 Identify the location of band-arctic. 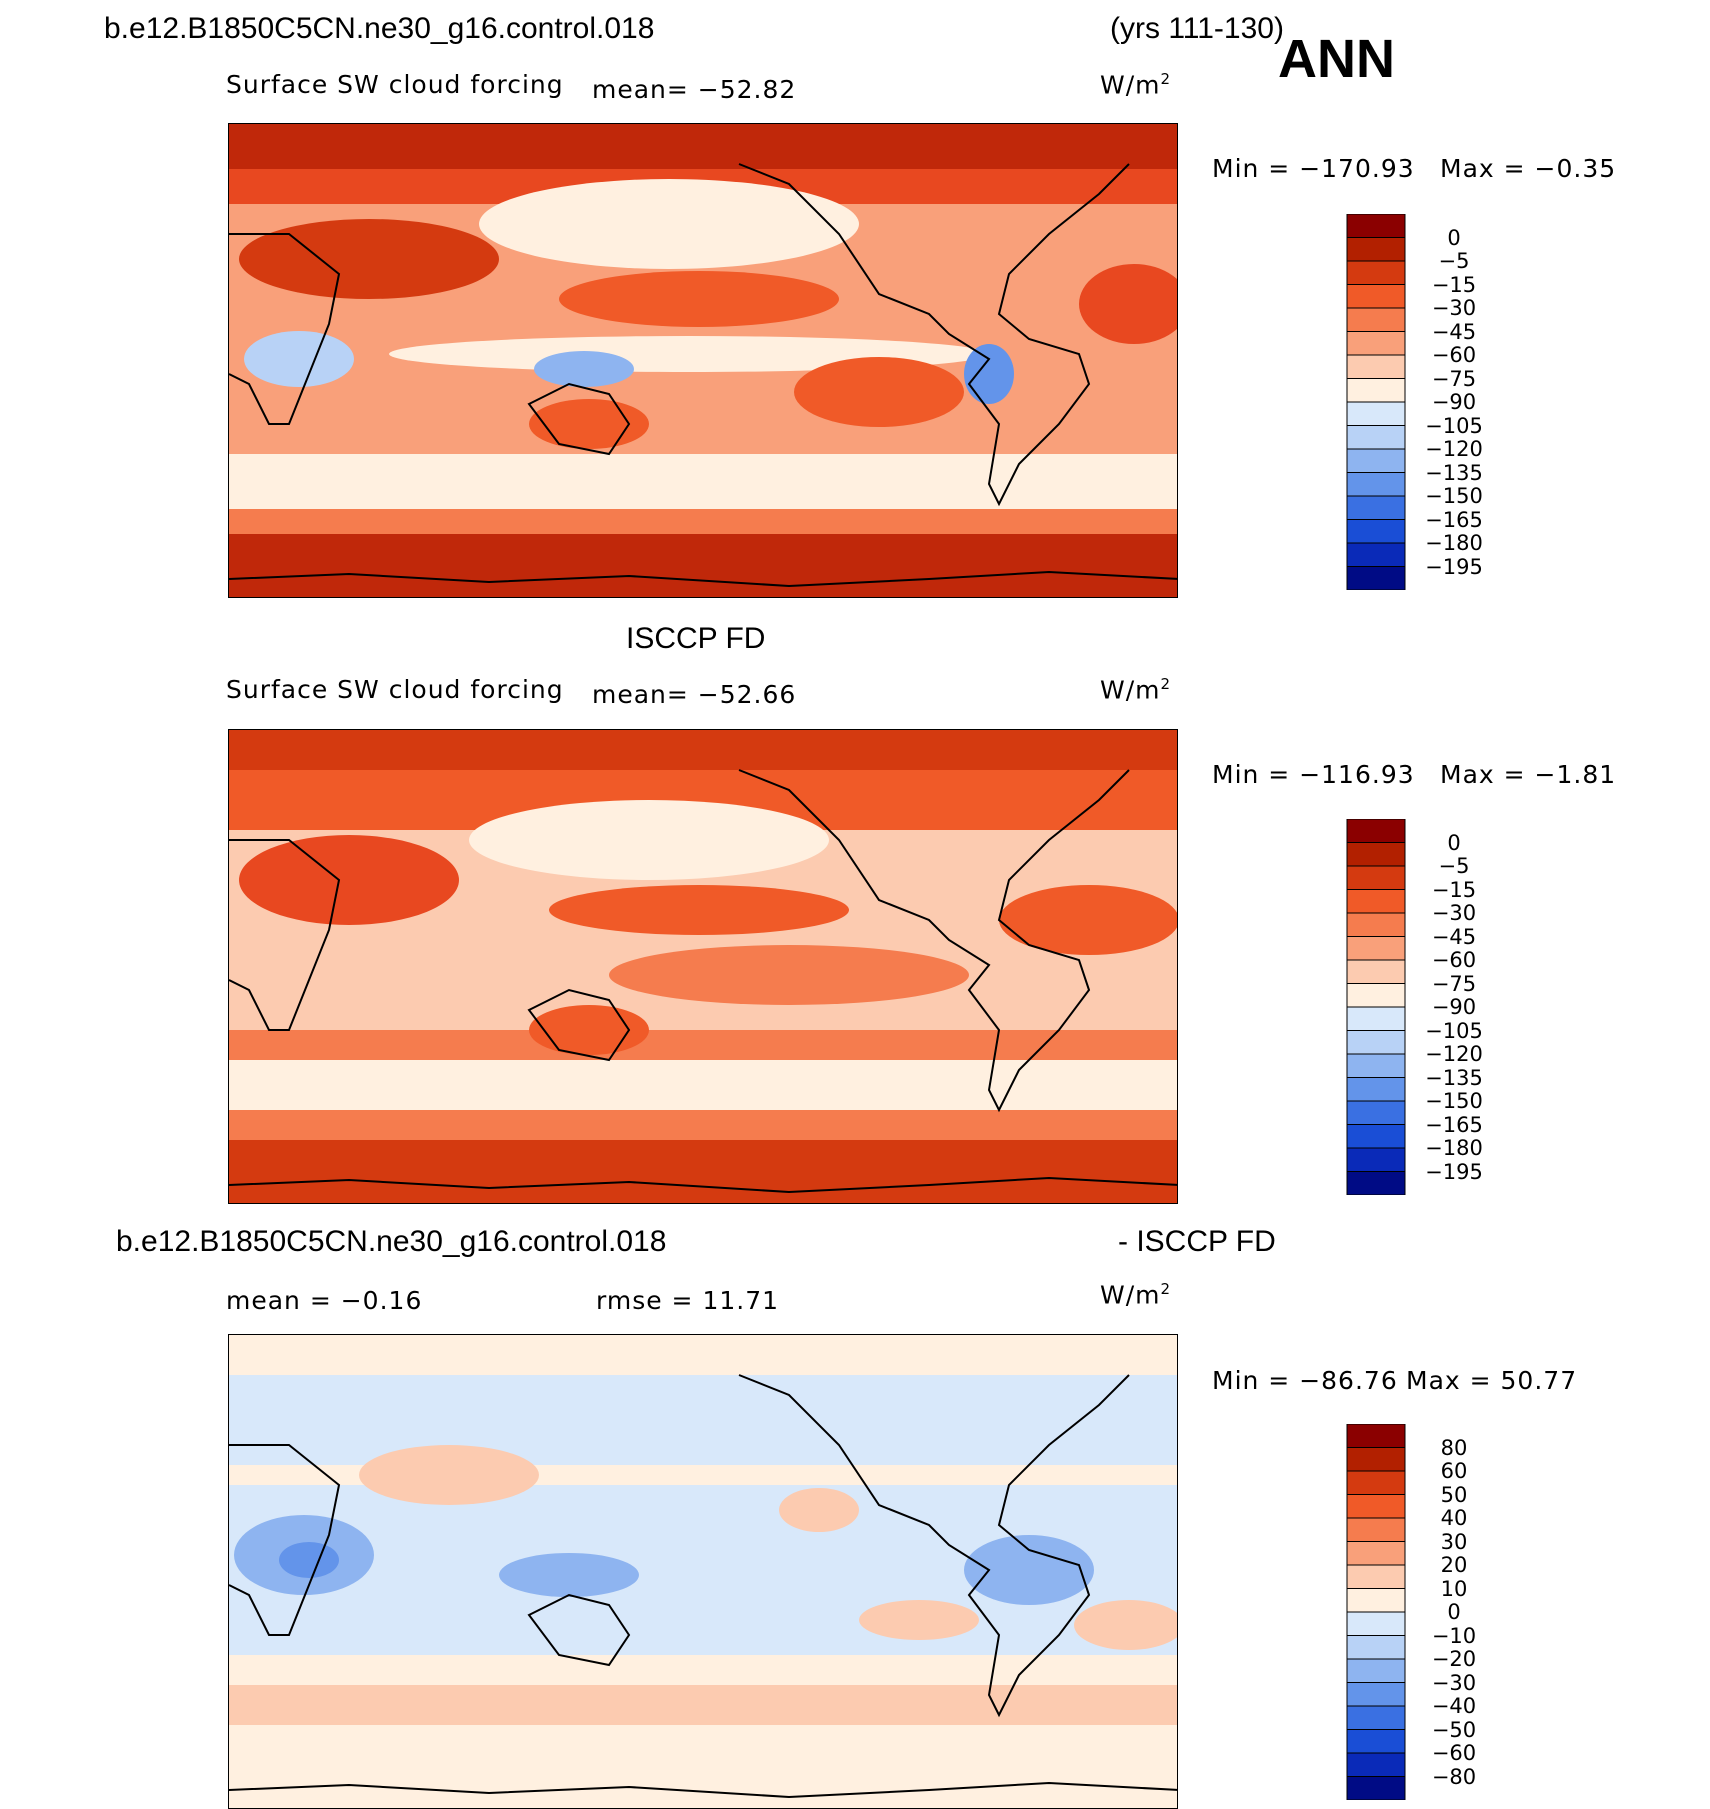
(703, 750).